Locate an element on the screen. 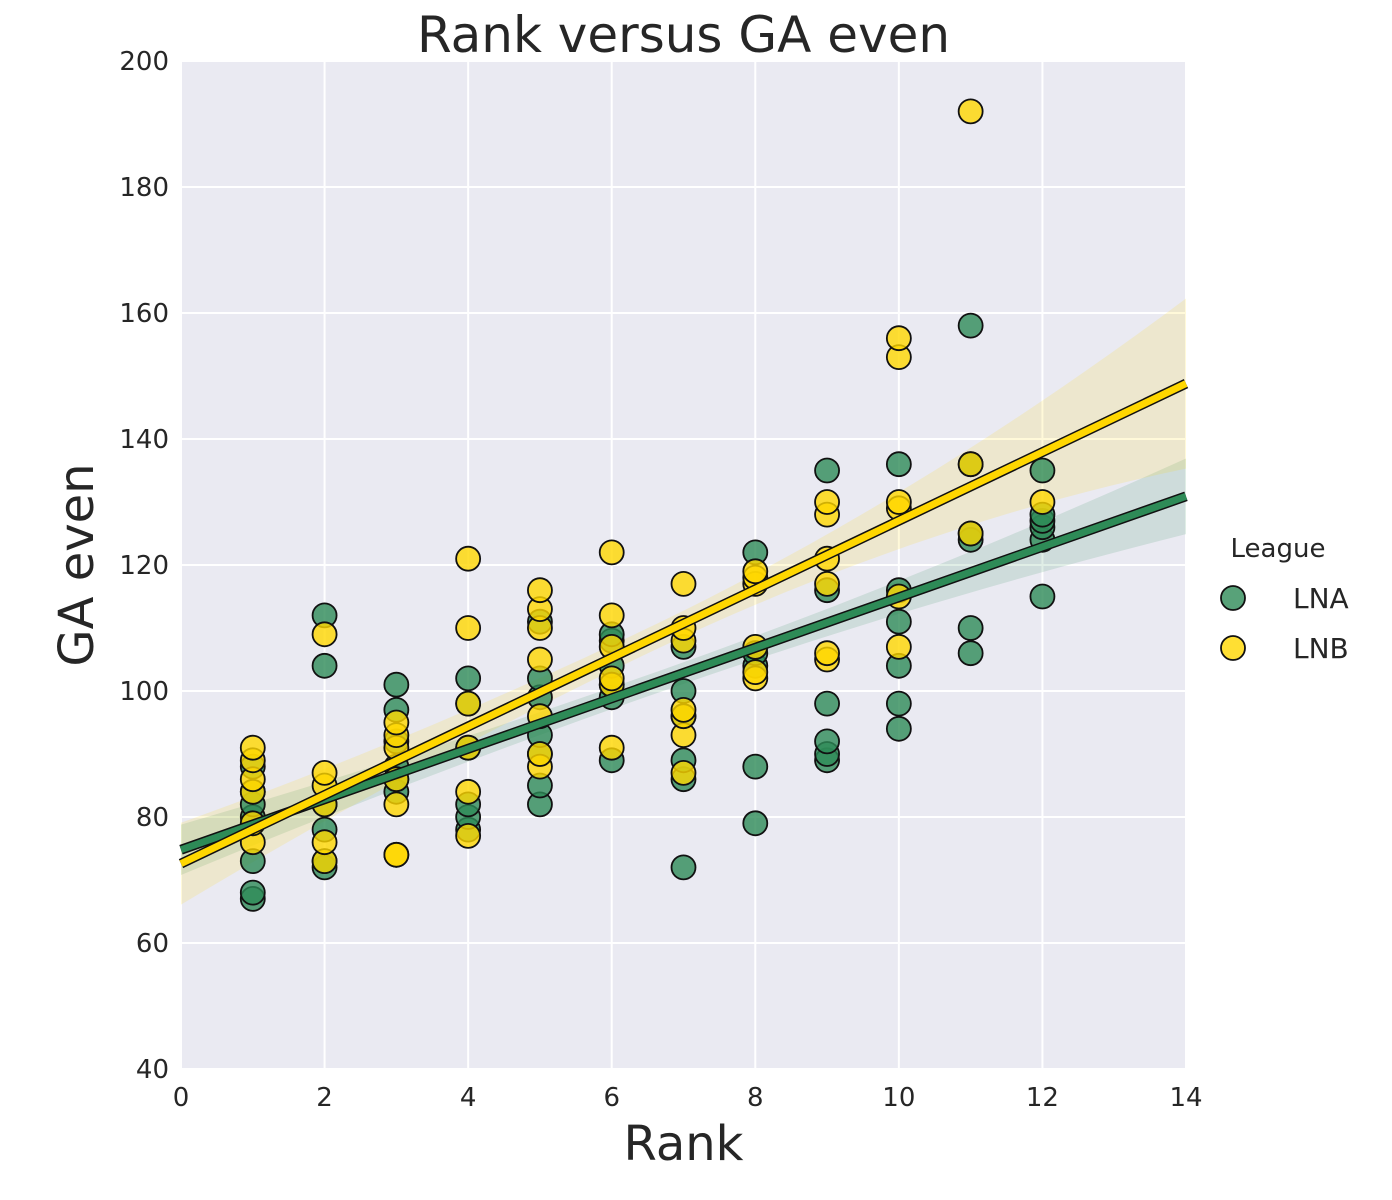 The image size is (1392, 1200). x-tick-label: 10 is located at coordinates (898, 1098).